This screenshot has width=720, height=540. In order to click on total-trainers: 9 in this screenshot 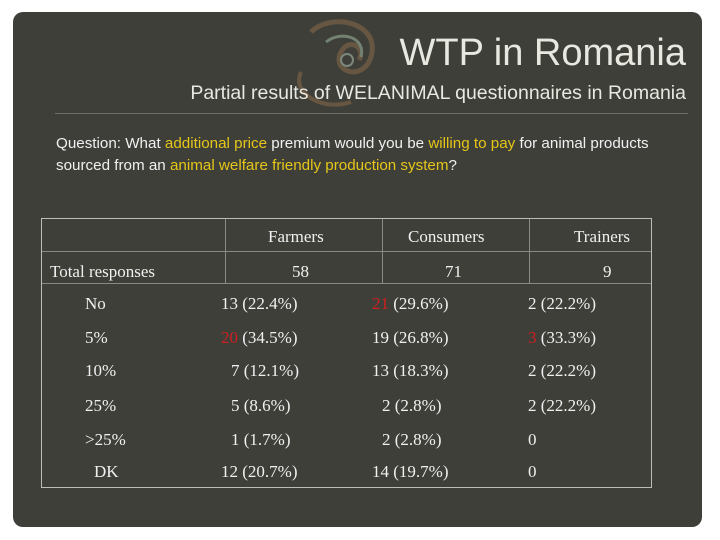, I will do `click(607, 271)`.